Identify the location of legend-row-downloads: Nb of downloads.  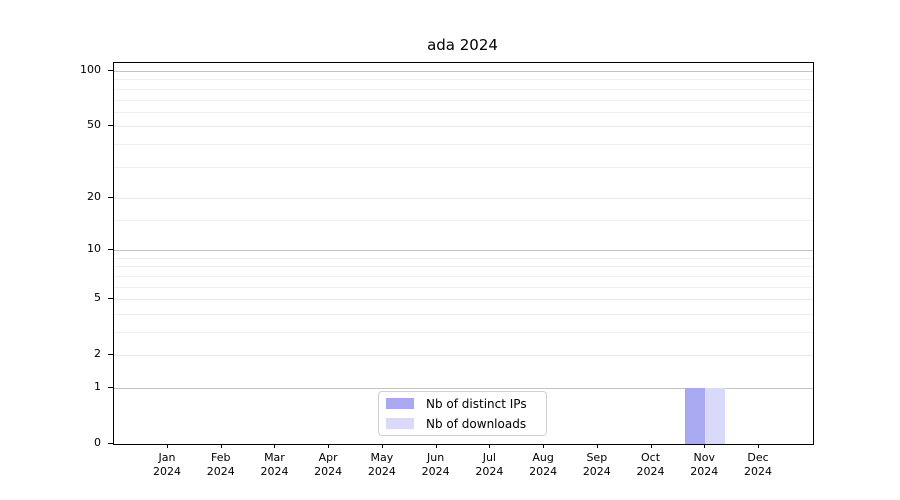
(462, 424).